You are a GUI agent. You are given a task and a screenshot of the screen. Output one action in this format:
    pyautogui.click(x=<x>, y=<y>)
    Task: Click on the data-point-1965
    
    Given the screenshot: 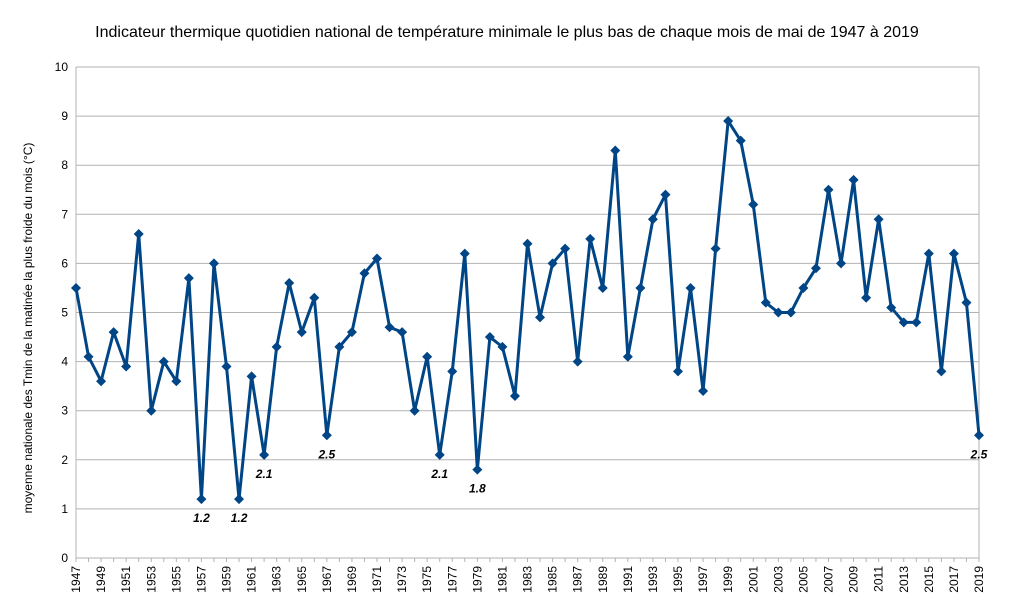 What is the action you would take?
    pyautogui.click(x=301, y=332)
    